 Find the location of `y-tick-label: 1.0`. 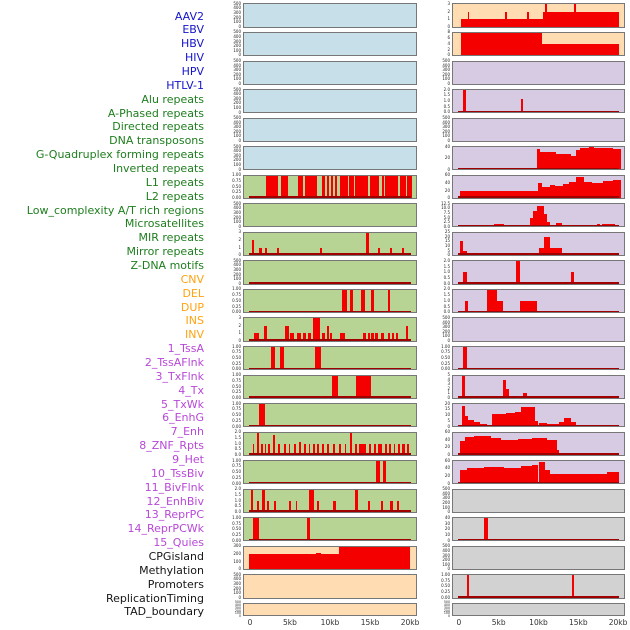

y-tick-label: 1.0 is located at coordinates (237, 443).